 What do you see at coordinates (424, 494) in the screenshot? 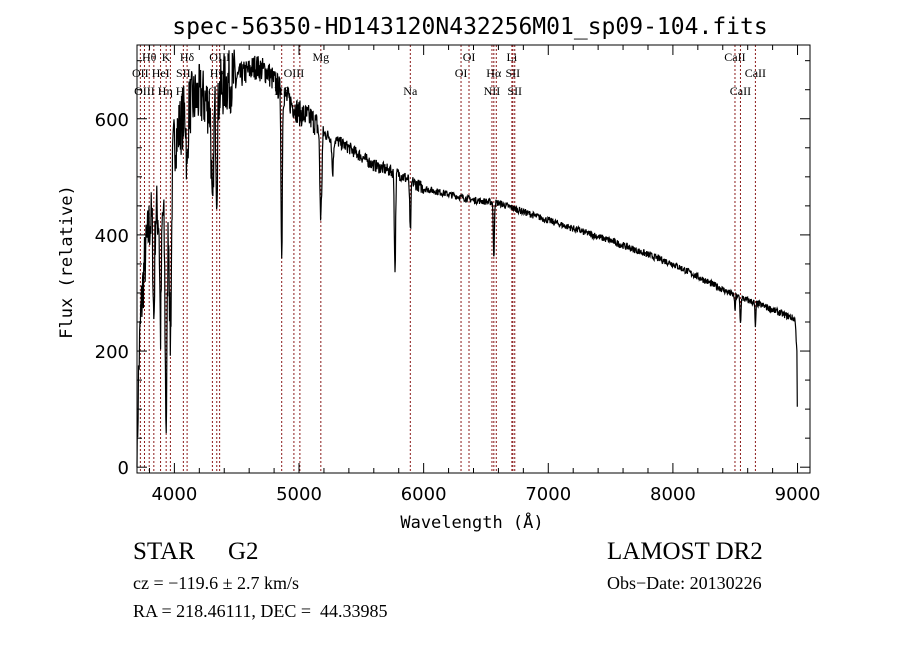
I see `x-tick-label: 6000` at bounding box center [424, 494].